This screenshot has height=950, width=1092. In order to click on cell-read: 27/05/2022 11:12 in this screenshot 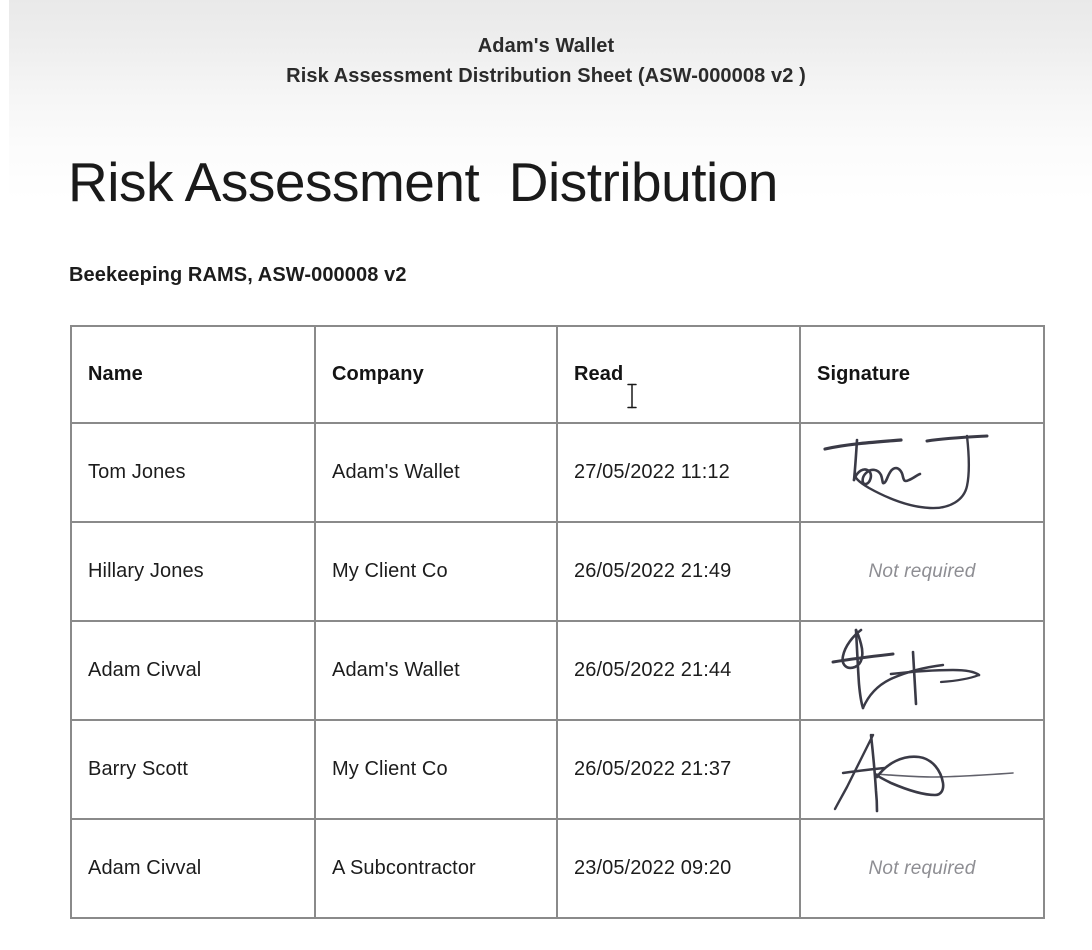, I will do `click(678, 472)`.